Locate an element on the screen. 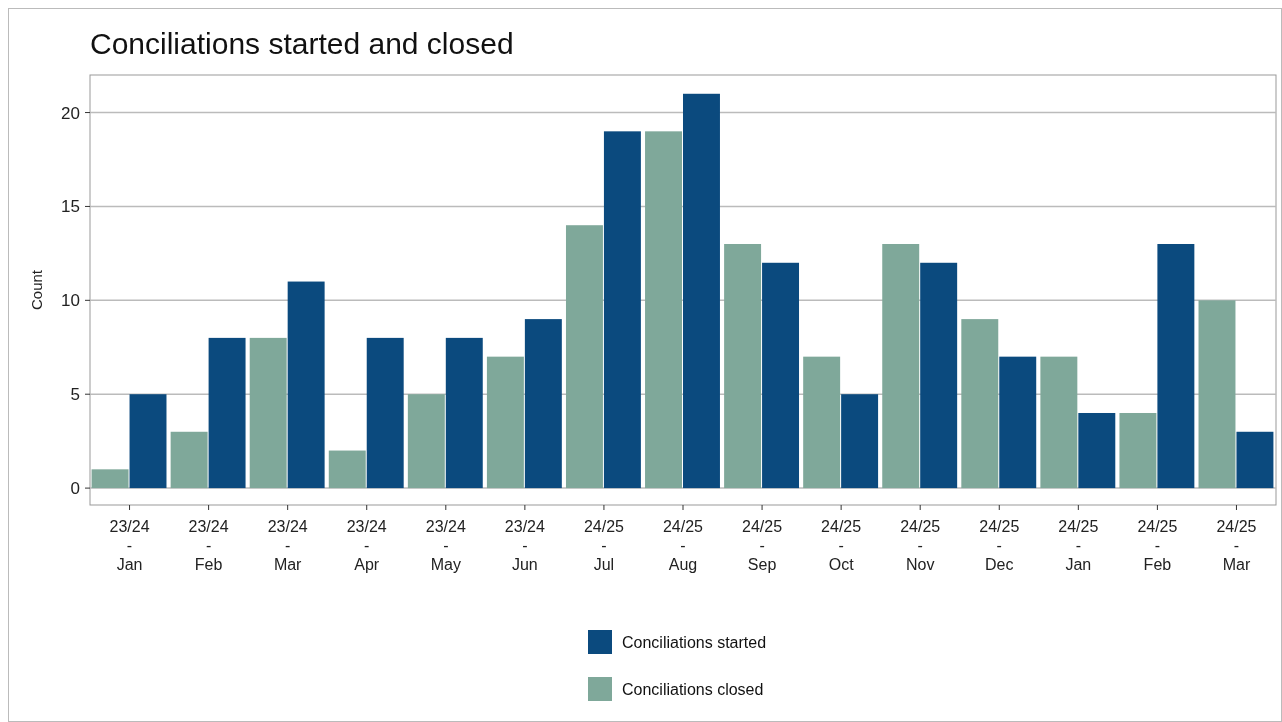 Image resolution: width=1282 pixels, height=722 pixels. y-axis-title: Count is located at coordinates (36, 290).